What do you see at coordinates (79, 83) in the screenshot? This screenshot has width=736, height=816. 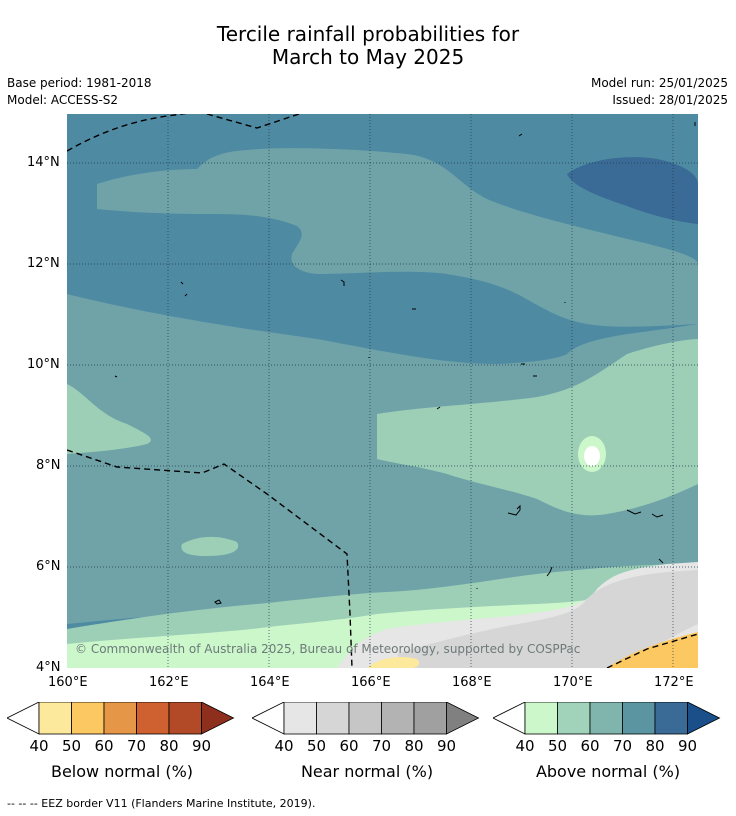 I see `base-period: Base period: 1981-2018` at bounding box center [79, 83].